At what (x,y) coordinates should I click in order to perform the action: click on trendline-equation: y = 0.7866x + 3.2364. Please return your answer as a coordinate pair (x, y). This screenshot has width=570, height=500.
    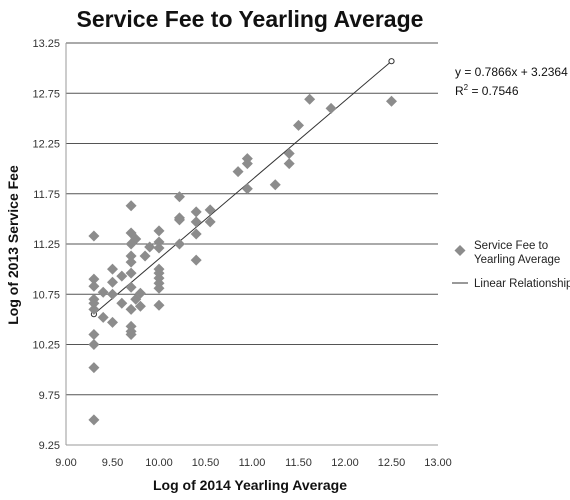
    Looking at the image, I should click on (511, 72).